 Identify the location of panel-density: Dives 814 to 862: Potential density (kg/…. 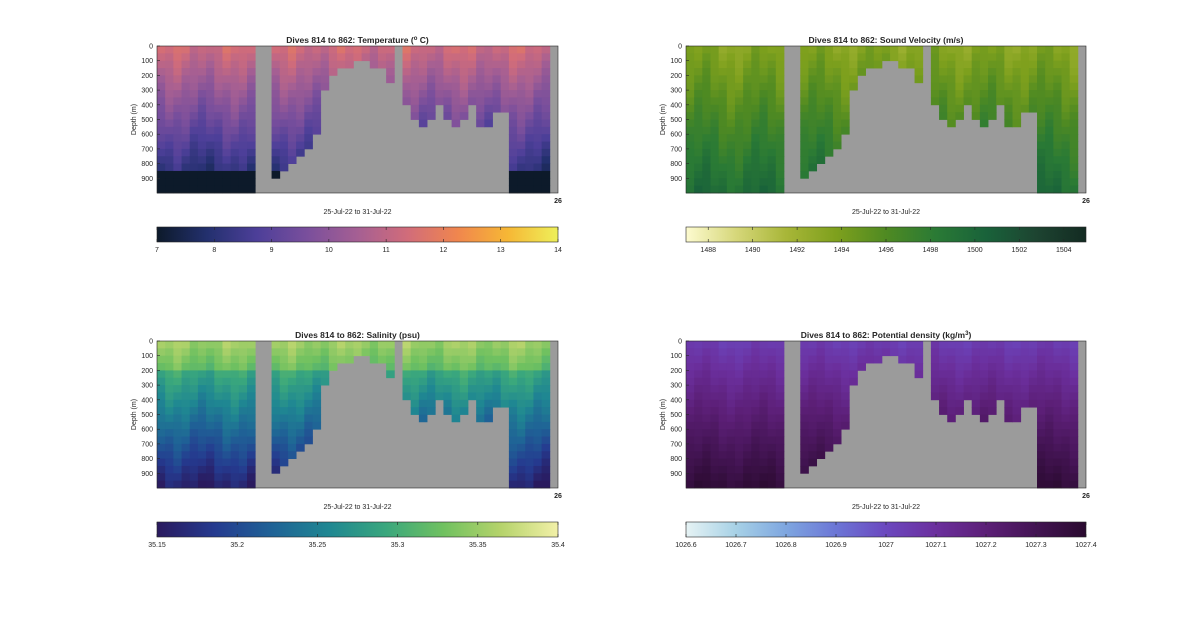
(878, 439).